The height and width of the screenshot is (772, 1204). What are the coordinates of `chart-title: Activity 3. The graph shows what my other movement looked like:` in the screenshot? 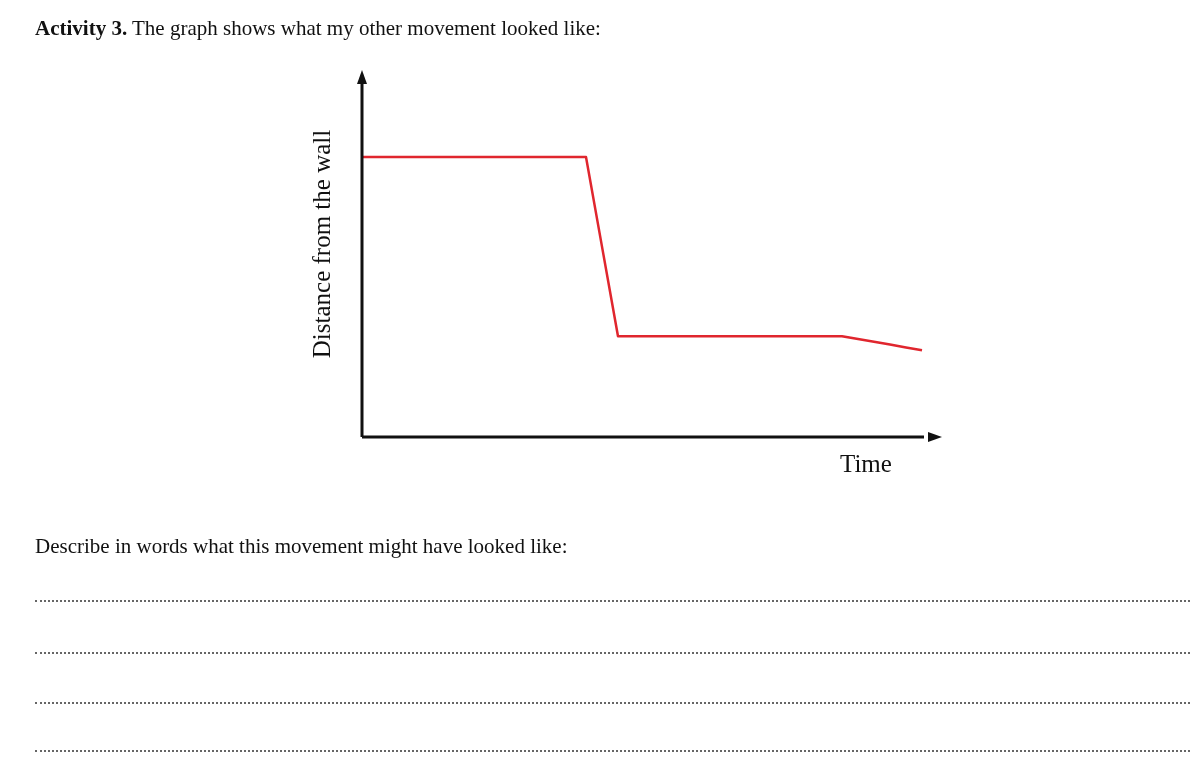 It's located at (318, 28).